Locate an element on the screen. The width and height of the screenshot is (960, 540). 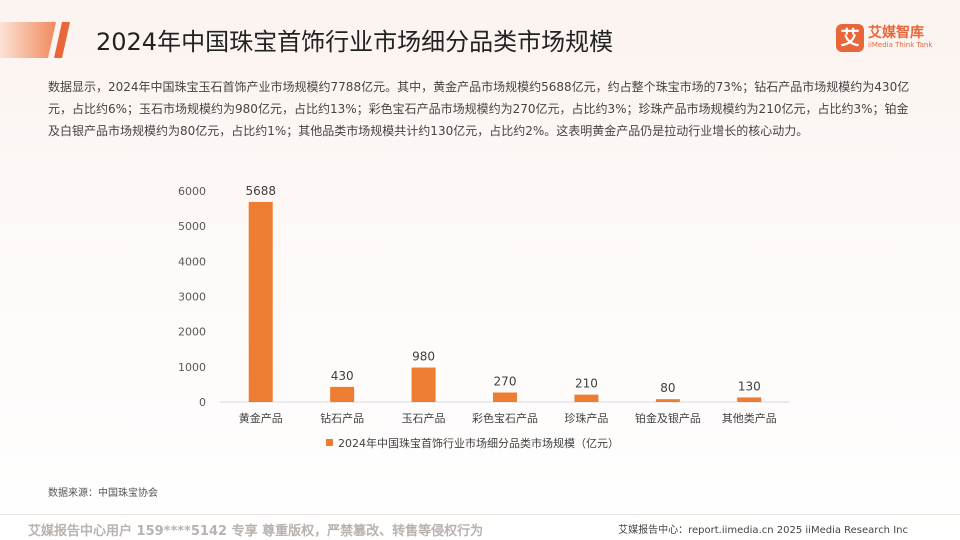
brand-name: 艾媒智库 is located at coordinates (896, 33).